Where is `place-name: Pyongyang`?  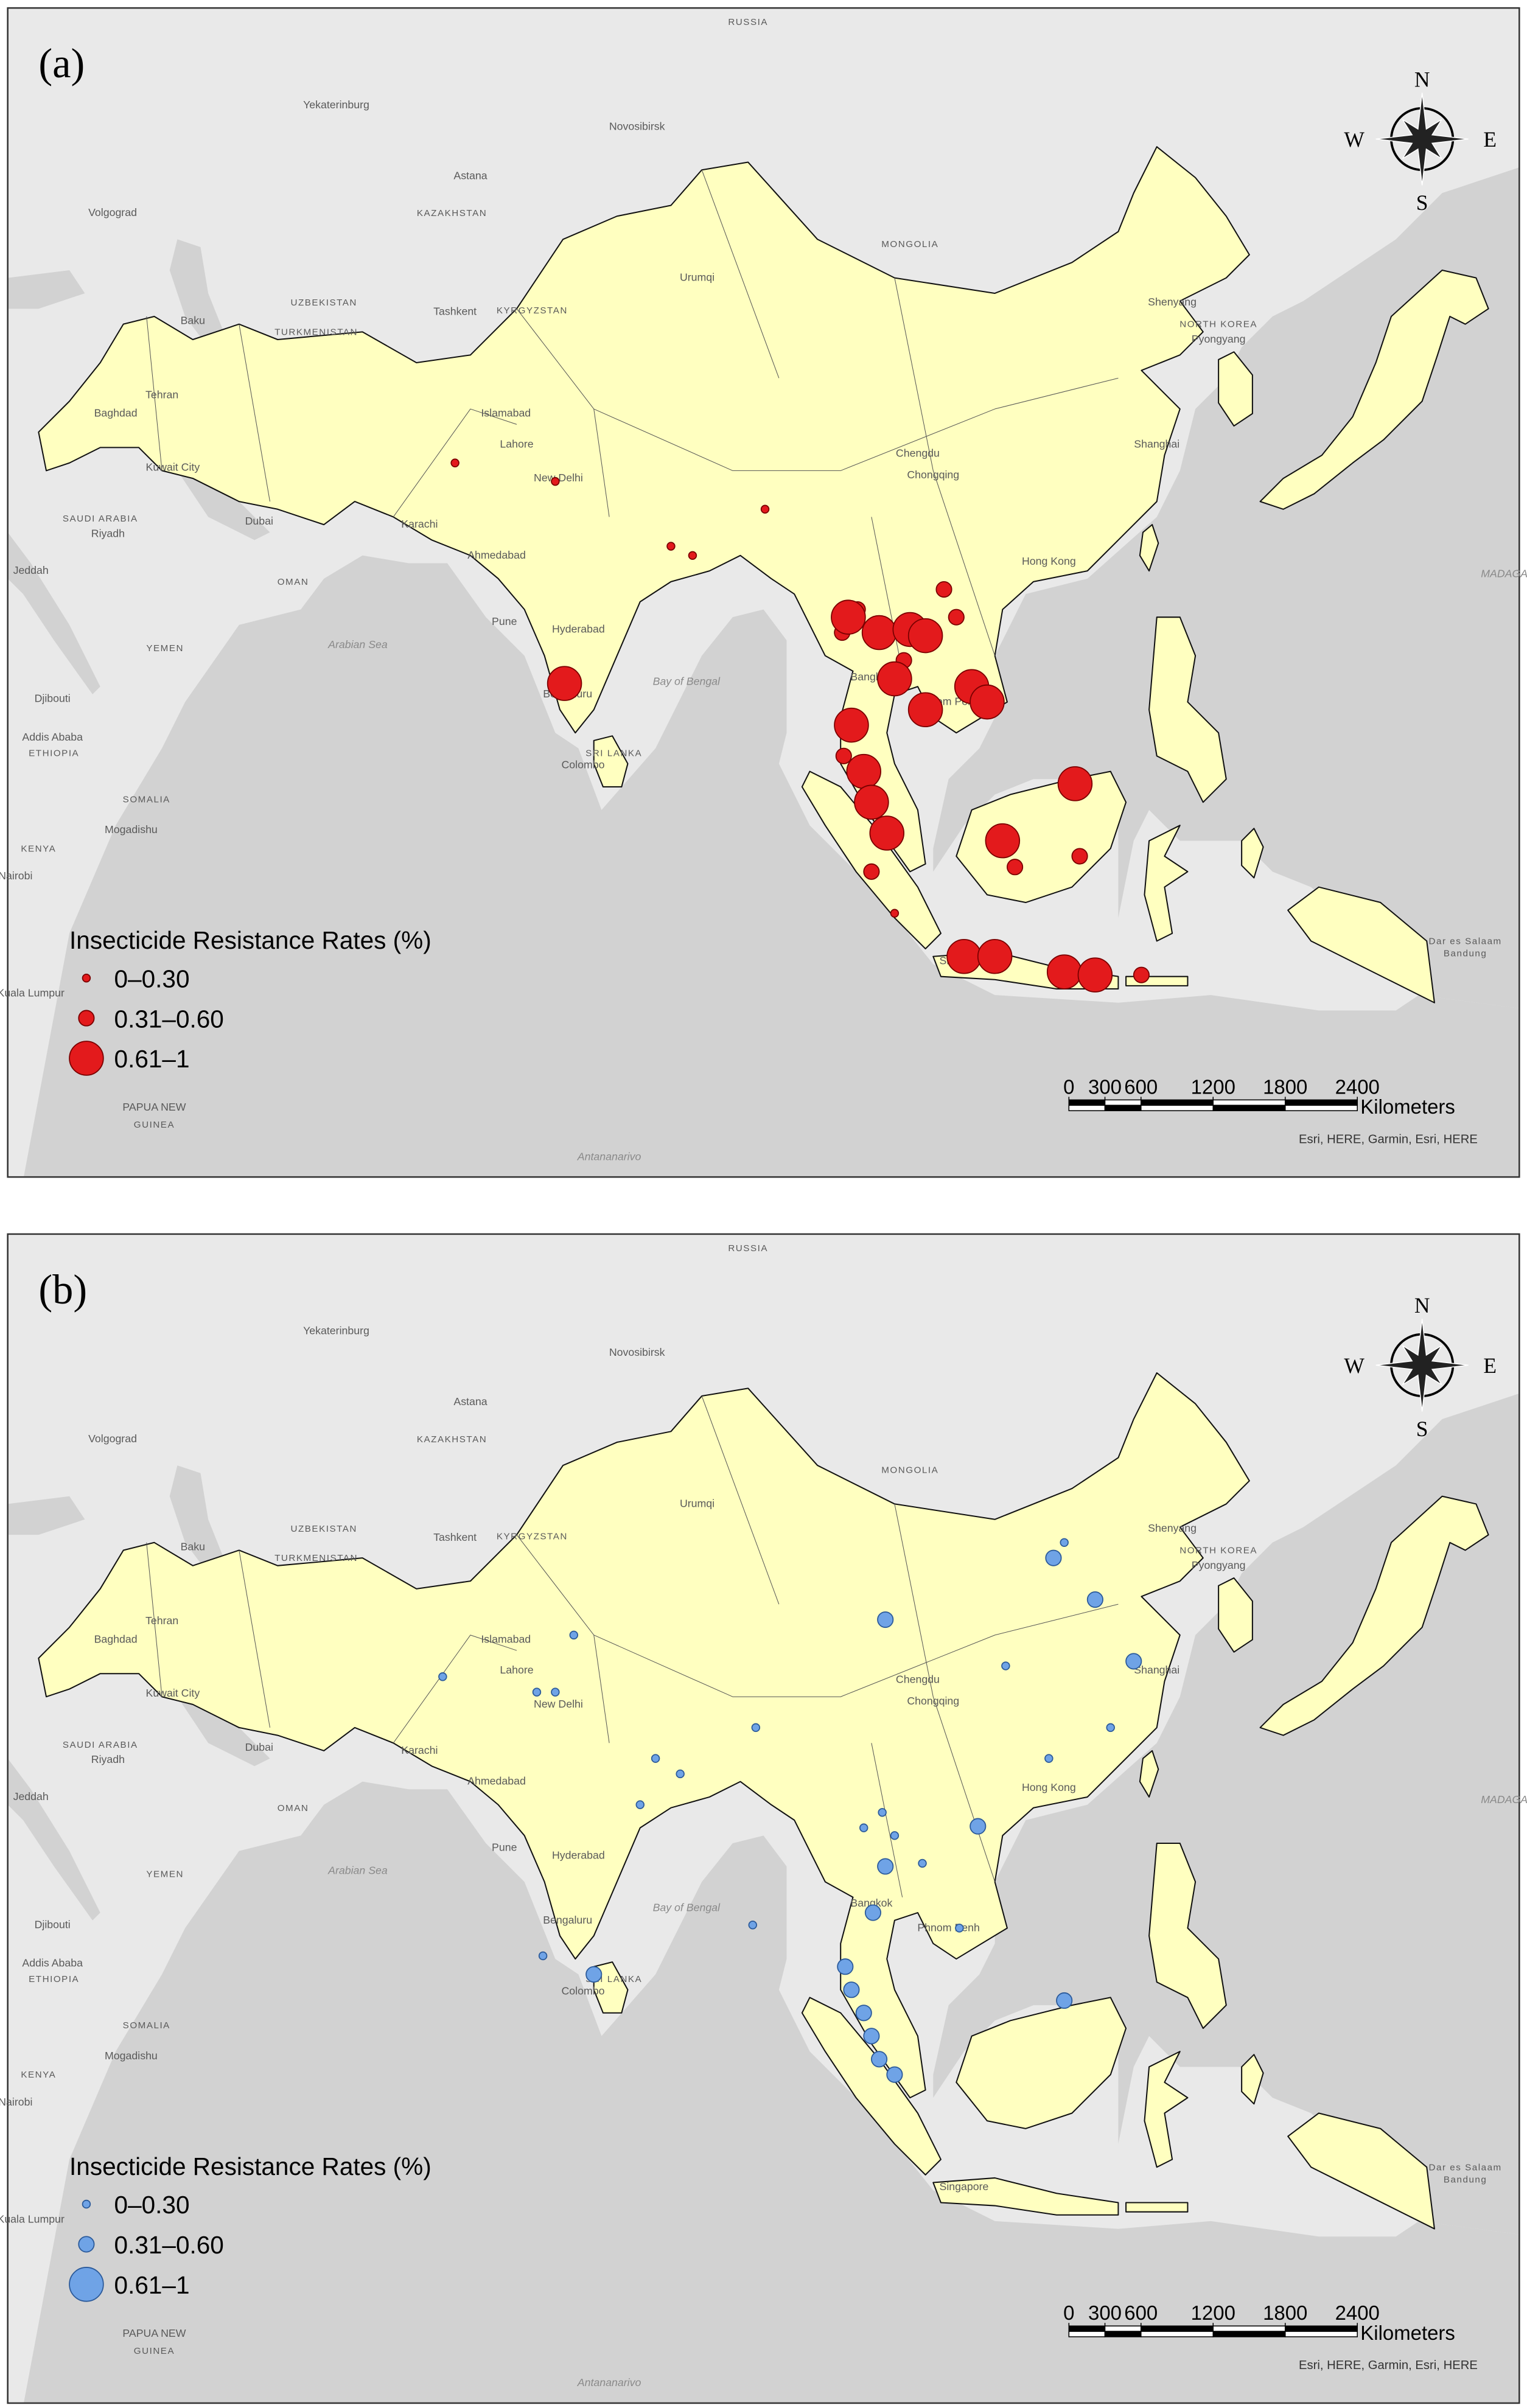 place-name: Pyongyang is located at coordinates (1219, 1565).